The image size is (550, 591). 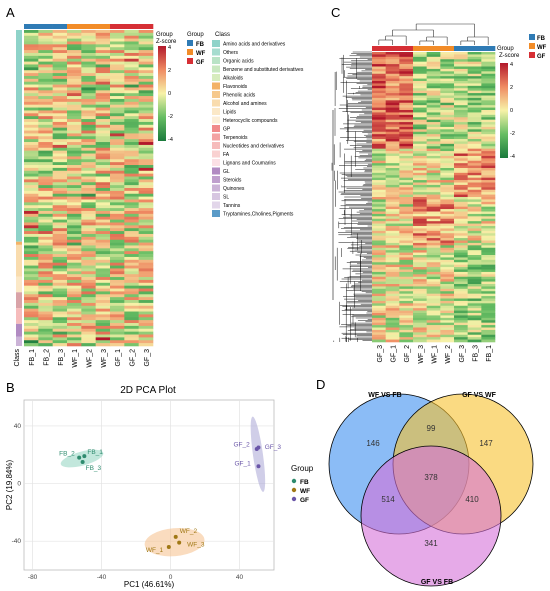 I want to click on pca-xtick: -80, so click(x=33, y=577).